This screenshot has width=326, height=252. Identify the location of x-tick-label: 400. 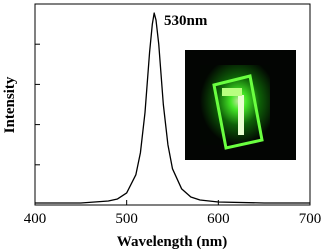
(35, 219).